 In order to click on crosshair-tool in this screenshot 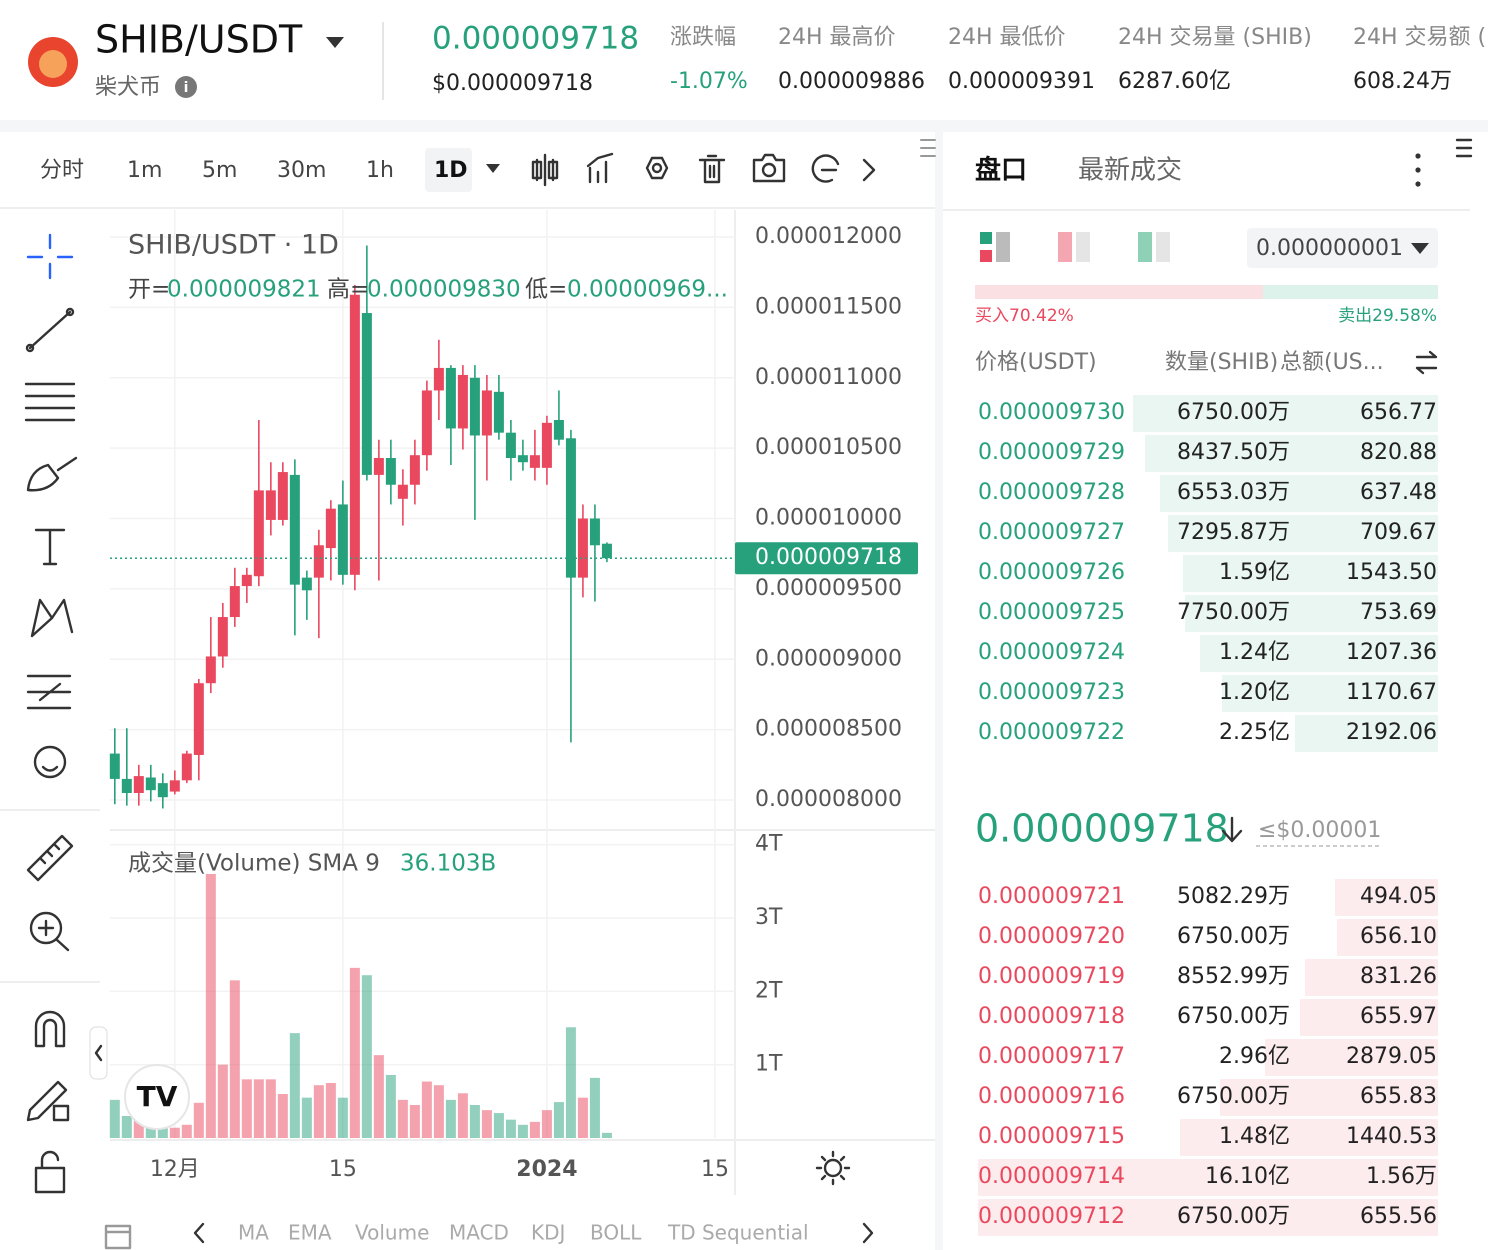, I will do `click(50, 256)`.